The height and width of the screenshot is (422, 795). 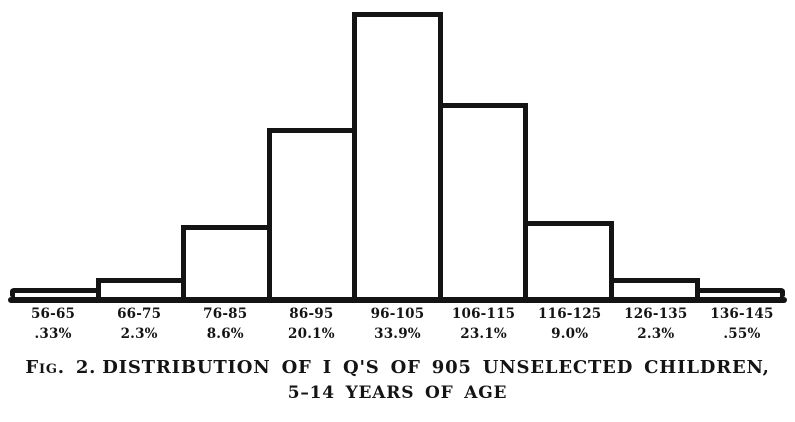 What do you see at coordinates (483, 334) in the screenshot?
I see `percent-label: 23.1%` at bounding box center [483, 334].